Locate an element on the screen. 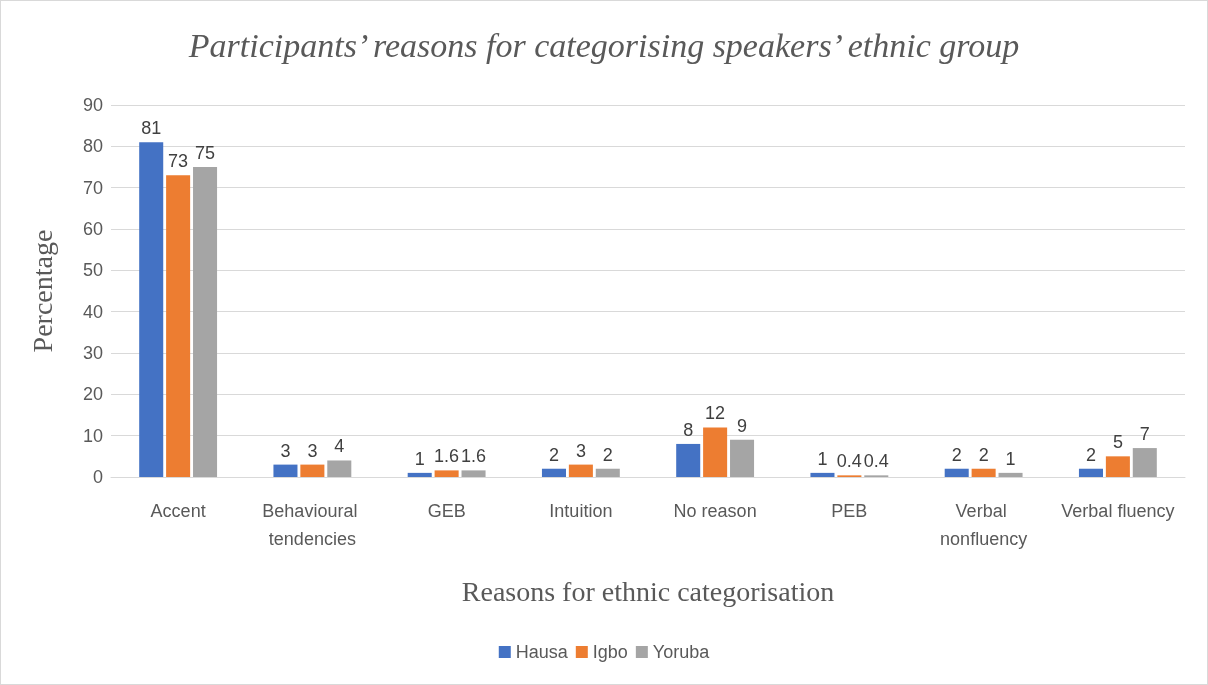 Image resolution: width=1208 pixels, height=685 pixels. y-axis-title: Percentage is located at coordinates (42, 291).